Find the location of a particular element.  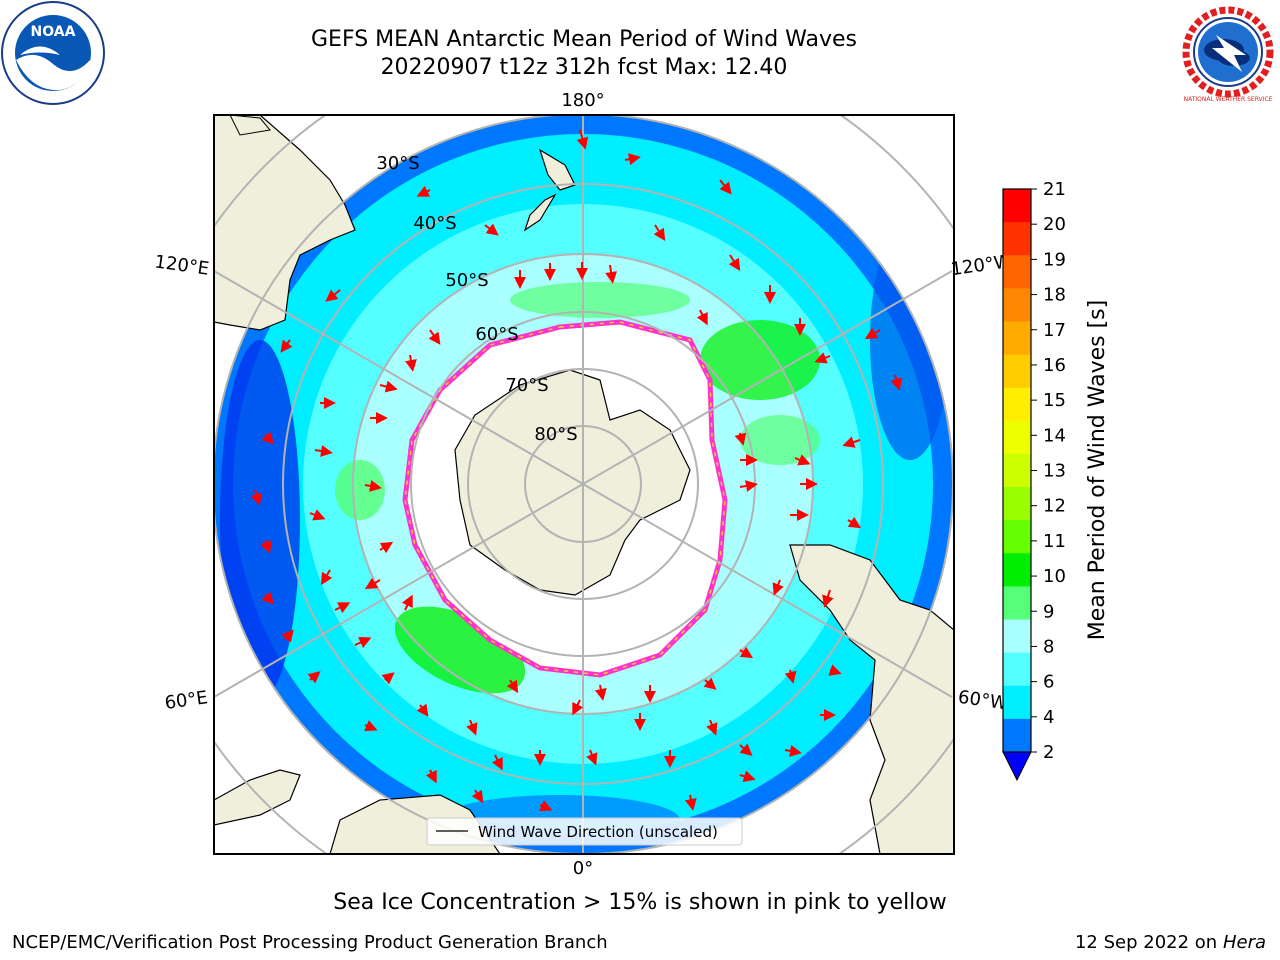

lat-label-60s: 60°S is located at coordinates (496, 334).